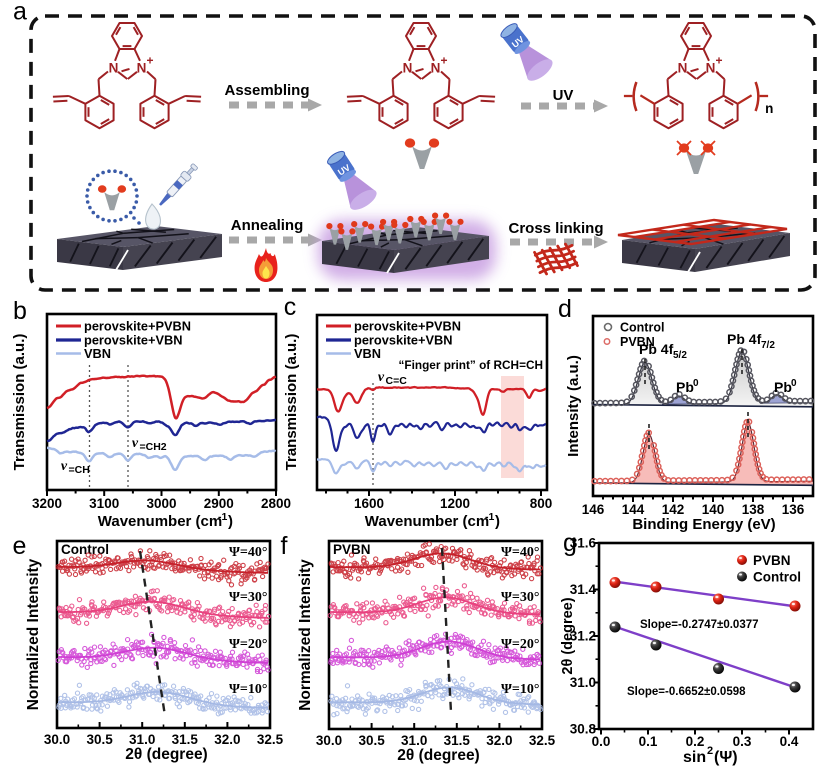 Image resolution: width=826 pixels, height=768 pixels. I want to click on svg-text: 0, so click(696, 383).